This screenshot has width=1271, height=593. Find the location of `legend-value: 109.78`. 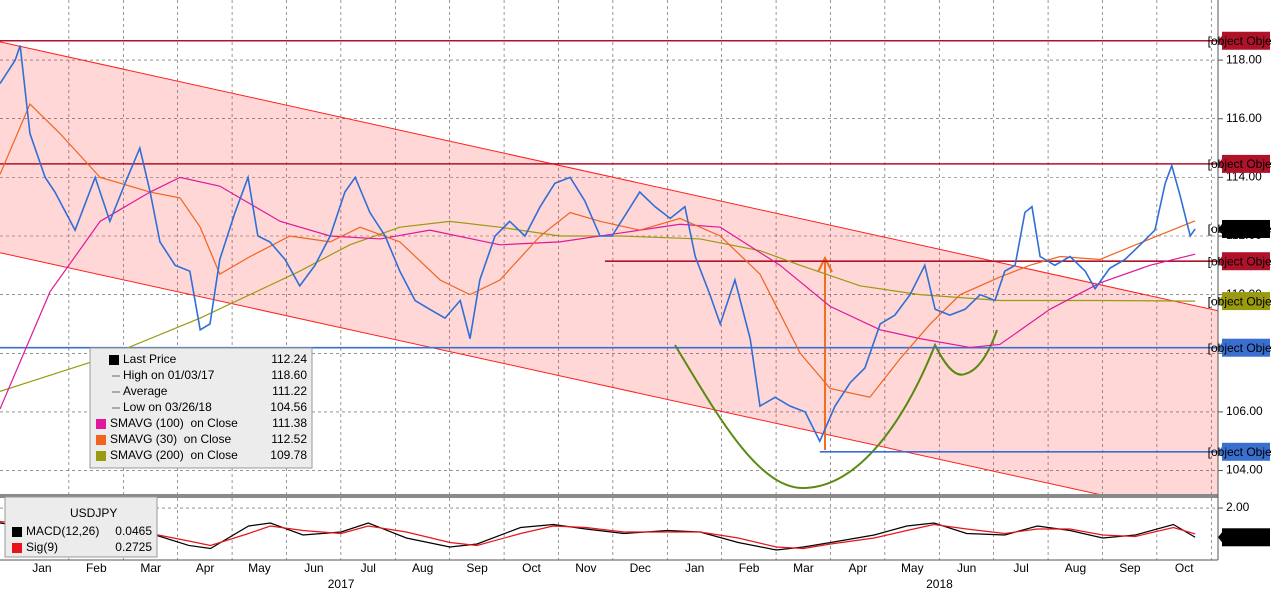

legend-value: 109.78 is located at coordinates (288, 455).